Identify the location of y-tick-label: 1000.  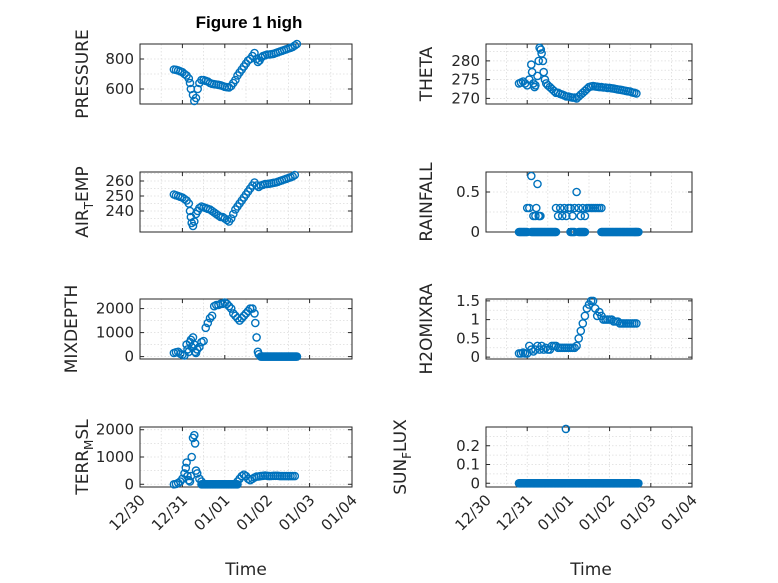
(115, 333).